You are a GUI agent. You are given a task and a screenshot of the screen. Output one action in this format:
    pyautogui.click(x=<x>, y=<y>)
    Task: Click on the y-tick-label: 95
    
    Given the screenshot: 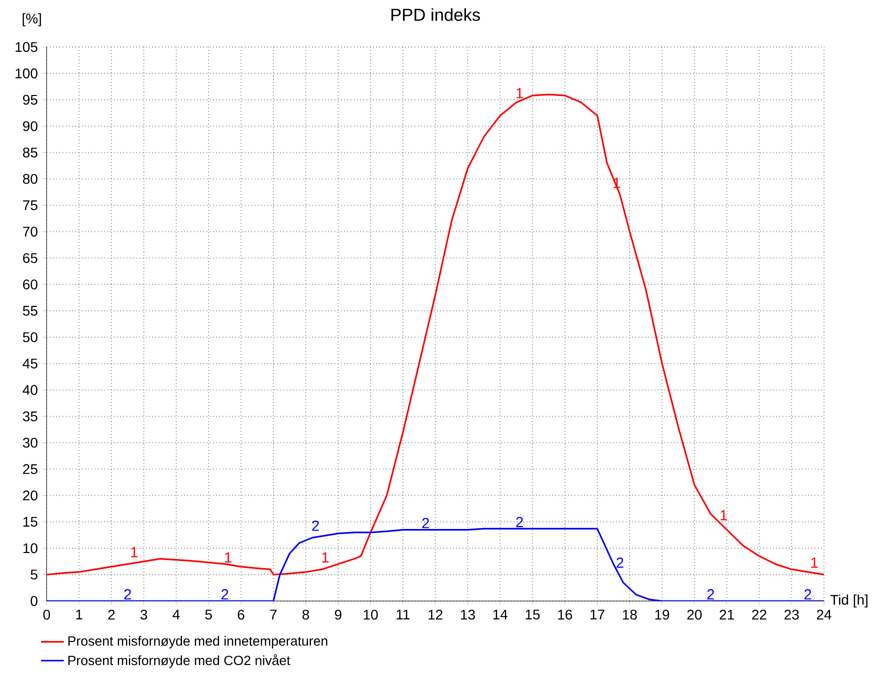 What is the action you would take?
    pyautogui.click(x=30, y=99)
    